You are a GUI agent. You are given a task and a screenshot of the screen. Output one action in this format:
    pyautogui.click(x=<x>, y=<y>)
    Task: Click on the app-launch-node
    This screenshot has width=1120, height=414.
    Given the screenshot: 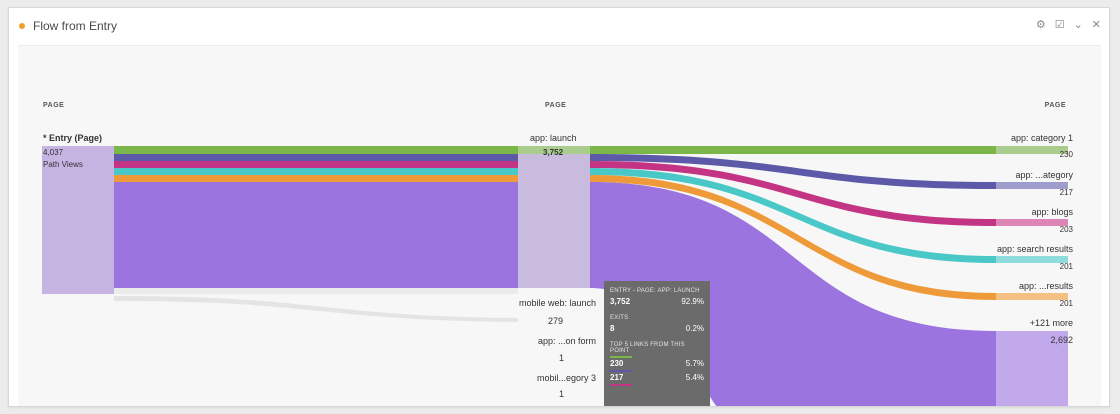 What is the action you would take?
    pyautogui.click(x=554, y=217)
    